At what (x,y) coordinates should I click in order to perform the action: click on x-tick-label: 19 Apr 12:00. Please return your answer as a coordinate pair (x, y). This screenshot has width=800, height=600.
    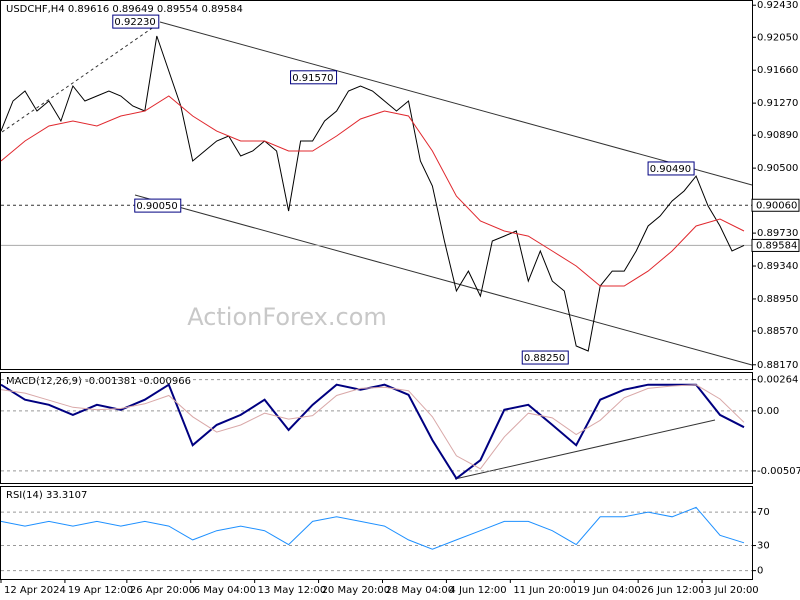
    Looking at the image, I should click on (100, 590).